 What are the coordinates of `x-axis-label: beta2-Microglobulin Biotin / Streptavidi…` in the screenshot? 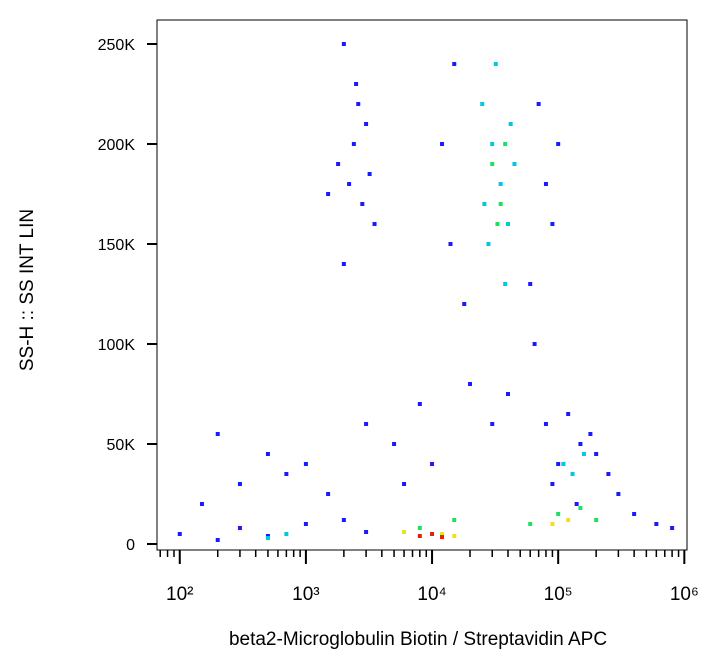 It's located at (418, 639).